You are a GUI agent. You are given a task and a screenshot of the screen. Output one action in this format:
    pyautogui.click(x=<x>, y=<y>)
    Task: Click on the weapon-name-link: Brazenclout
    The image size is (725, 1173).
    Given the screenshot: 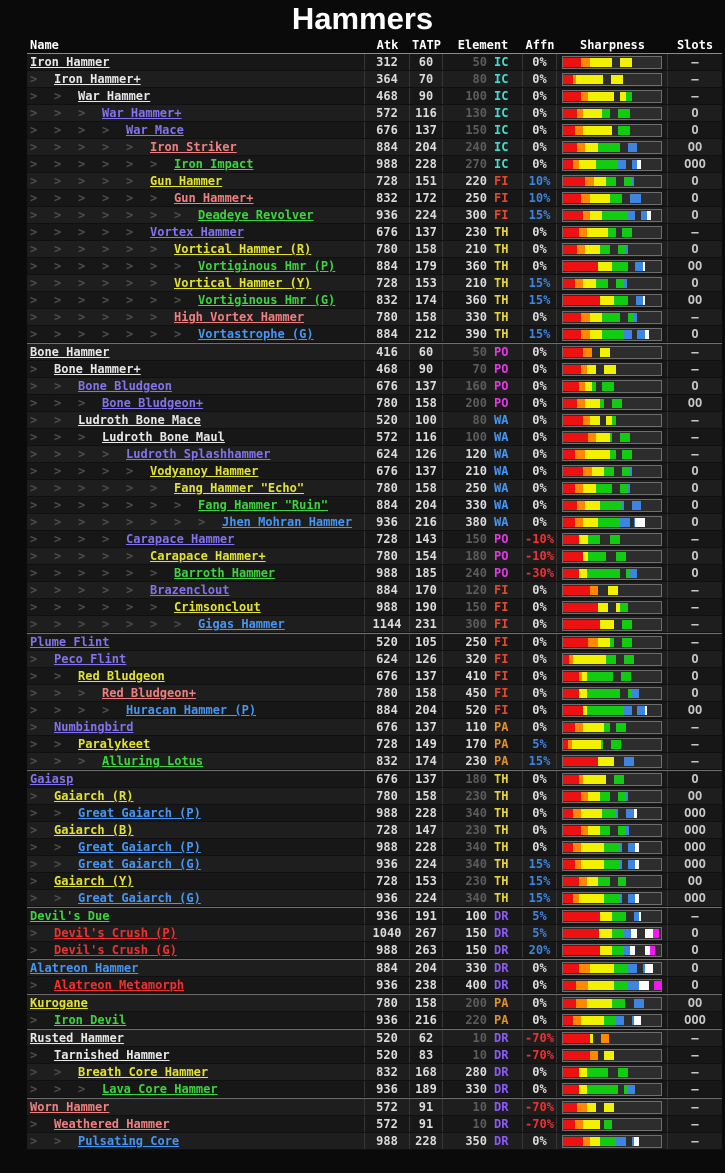 What is the action you would take?
    pyautogui.click(x=190, y=590)
    